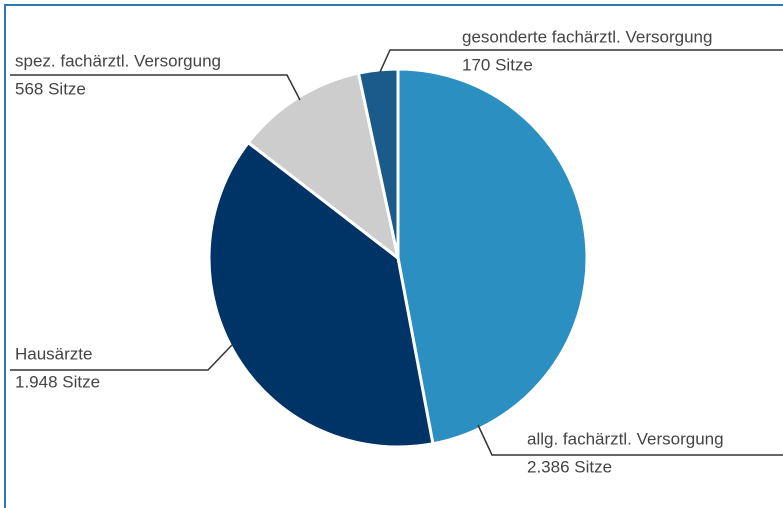 The image size is (783, 508). What do you see at coordinates (50, 88) in the screenshot?
I see `value-label: 568 Sitze` at bounding box center [50, 88].